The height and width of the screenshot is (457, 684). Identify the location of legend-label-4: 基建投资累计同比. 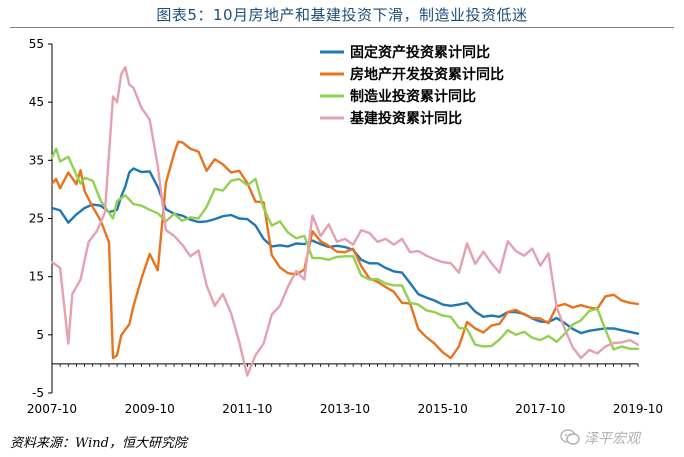
(406, 118).